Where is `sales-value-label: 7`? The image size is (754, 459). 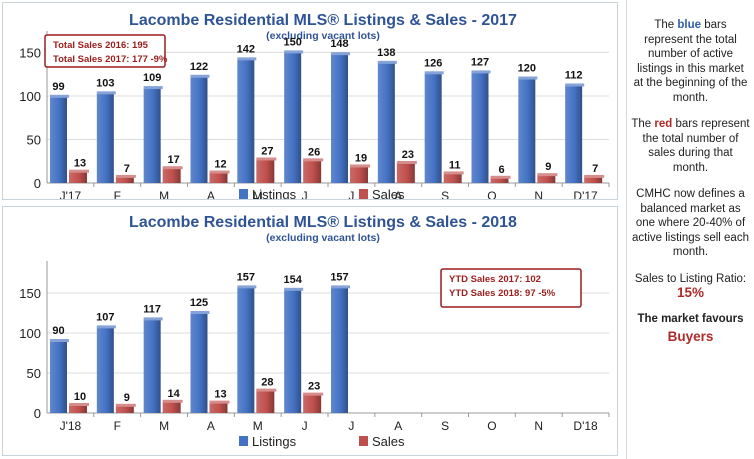 sales-value-label: 7 is located at coordinates (595, 169).